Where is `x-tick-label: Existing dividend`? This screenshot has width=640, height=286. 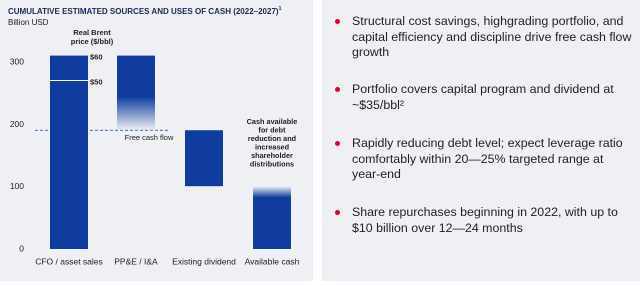
x-tick-label: Existing dividend is located at coordinates (204, 261).